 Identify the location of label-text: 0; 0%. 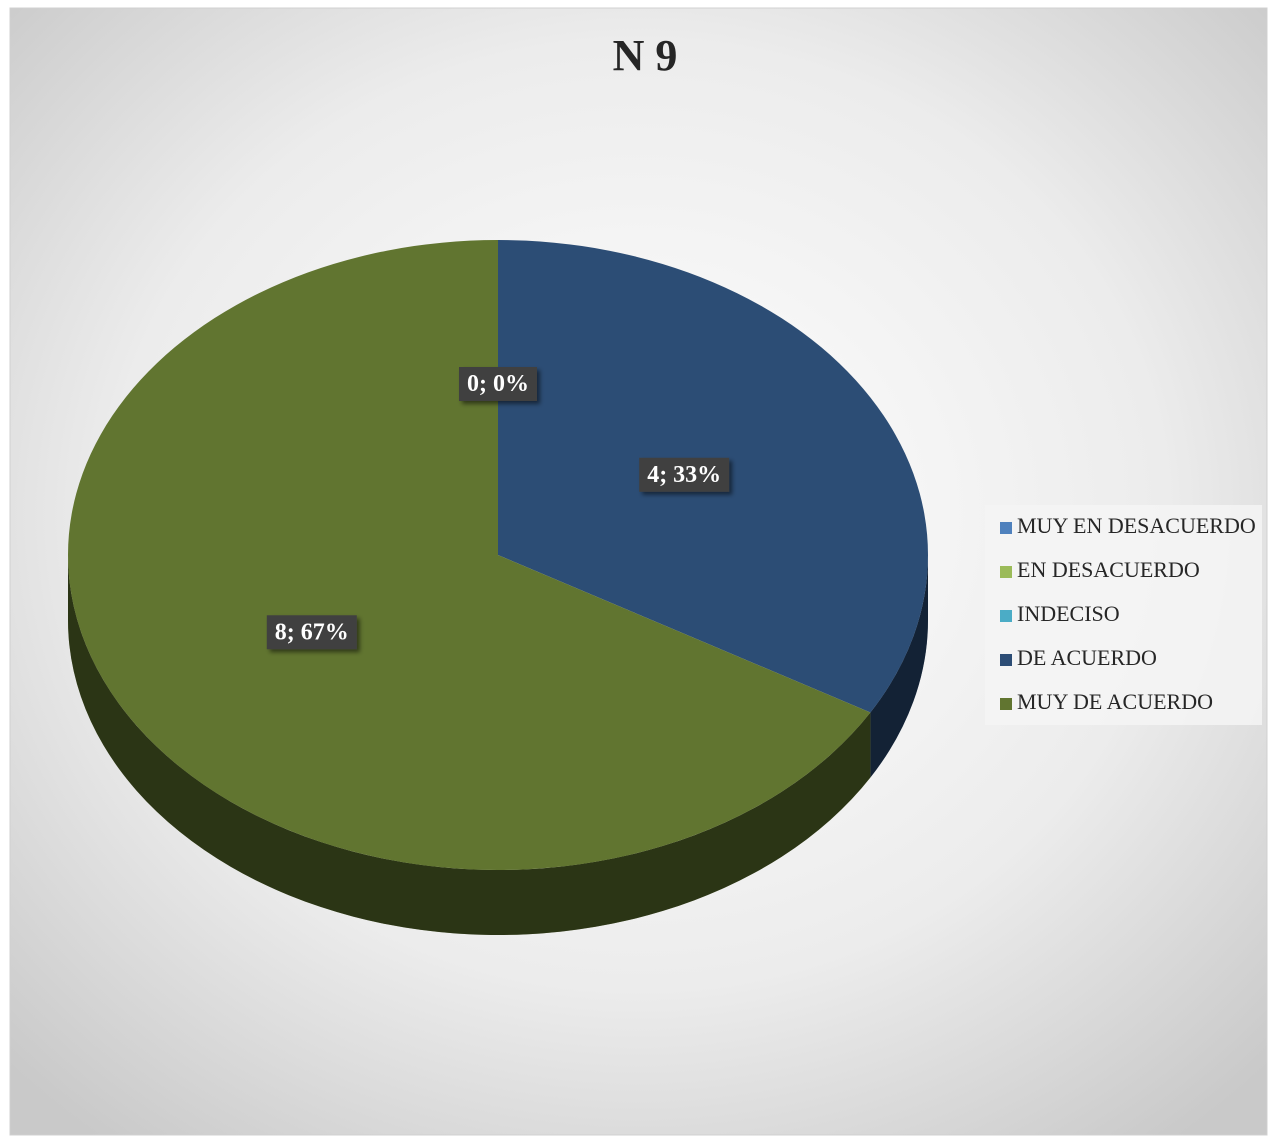
(498, 384).